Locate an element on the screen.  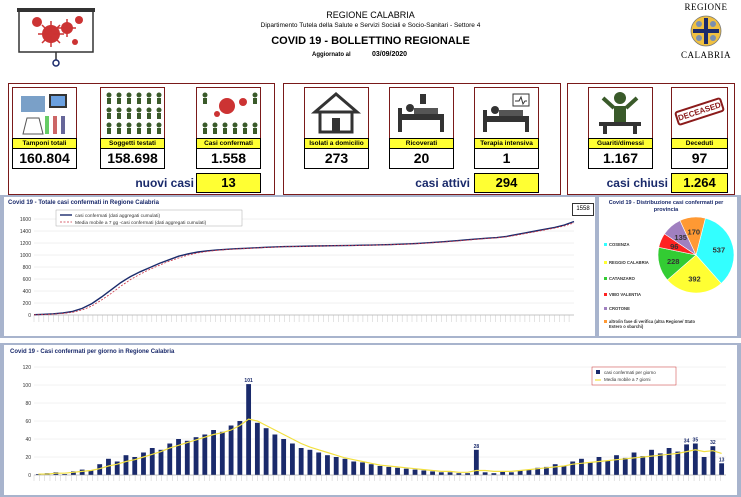
y-tick-label: 40 is located at coordinates (28, 440).